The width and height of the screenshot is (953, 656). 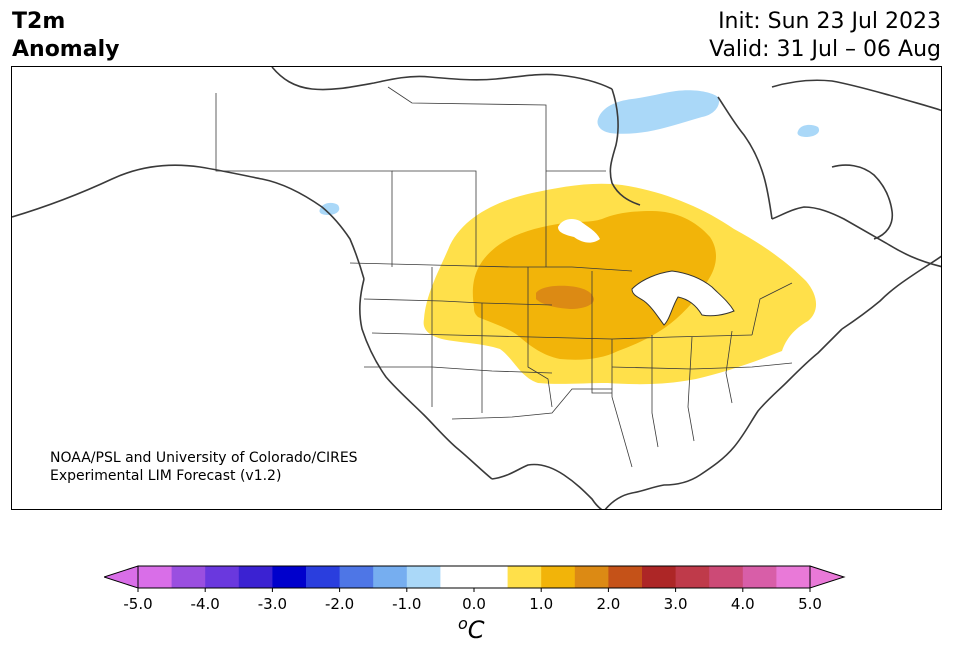 What do you see at coordinates (683, 298) in the screenshot?
I see `great-lakes` at bounding box center [683, 298].